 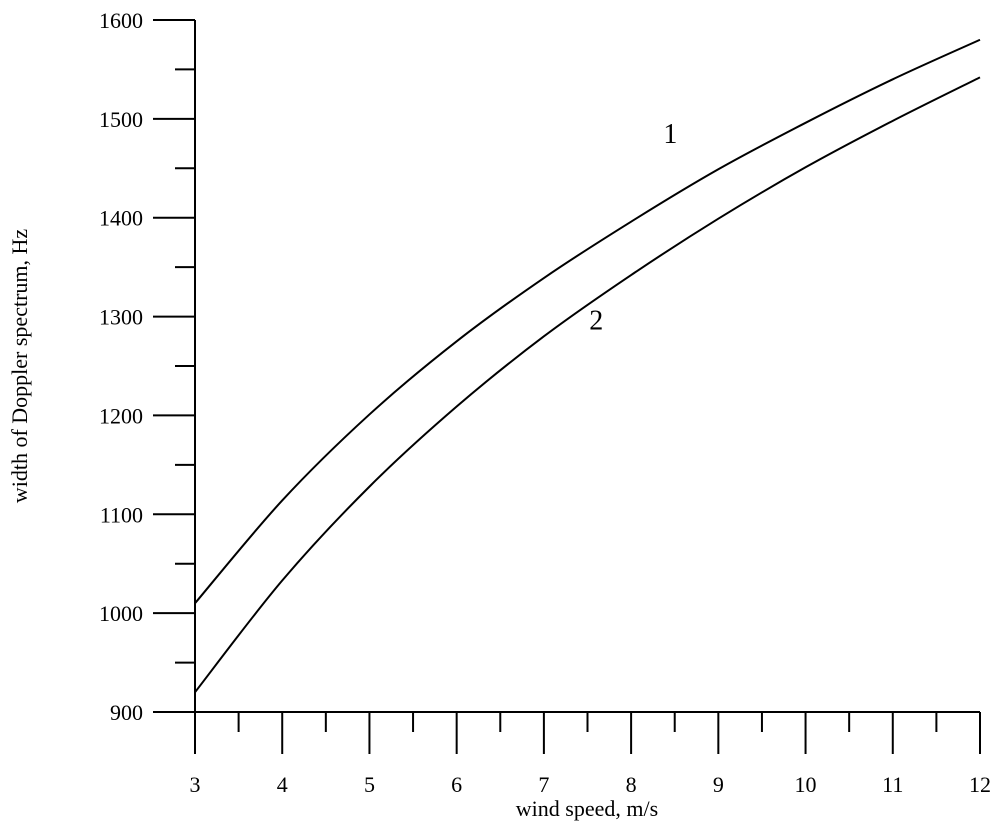 I want to click on x-axis-label: wind speed, m/s, so click(x=587, y=808).